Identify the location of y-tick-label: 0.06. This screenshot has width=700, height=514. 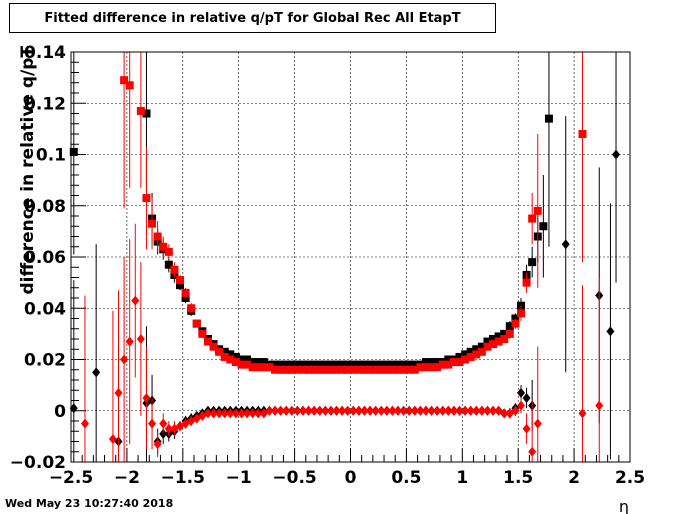
(45, 258).